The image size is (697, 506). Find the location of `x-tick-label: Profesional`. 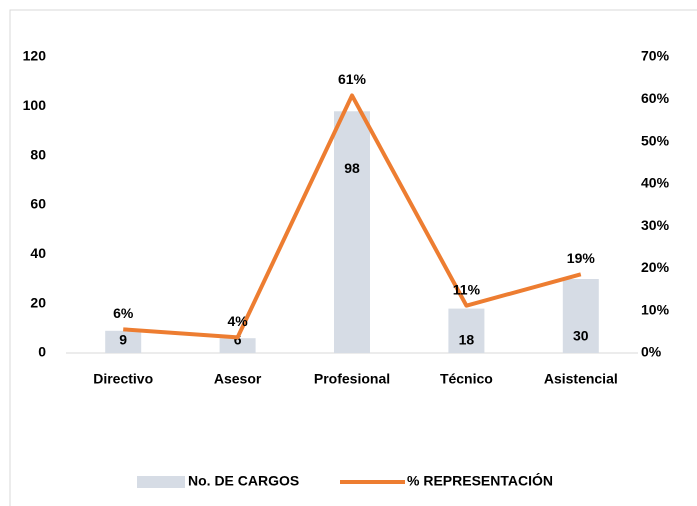

x-tick-label: Profesional is located at coordinates (352, 379).